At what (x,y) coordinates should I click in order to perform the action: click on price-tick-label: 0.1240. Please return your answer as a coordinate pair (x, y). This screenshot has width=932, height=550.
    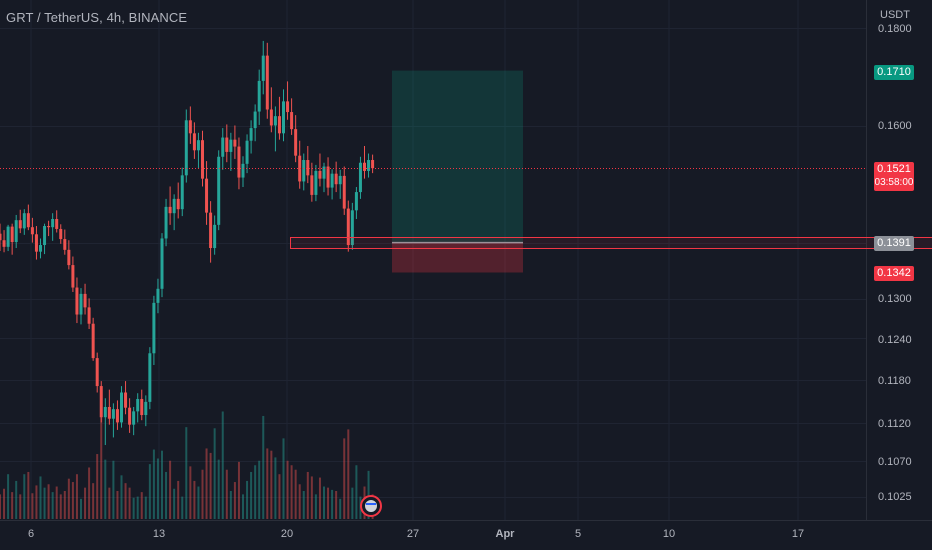
    Looking at the image, I should click on (895, 340).